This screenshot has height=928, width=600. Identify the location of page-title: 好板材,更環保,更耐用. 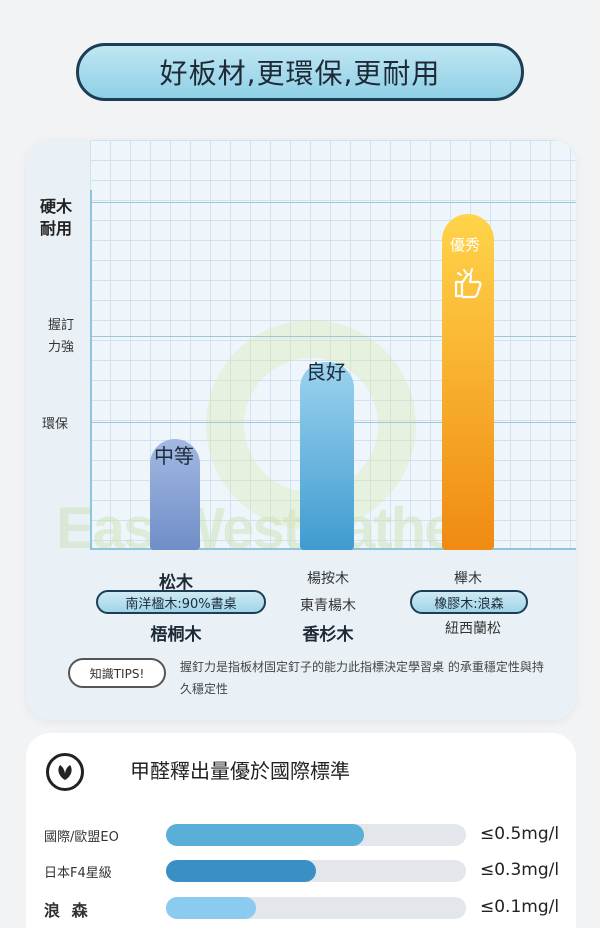
(300, 73).